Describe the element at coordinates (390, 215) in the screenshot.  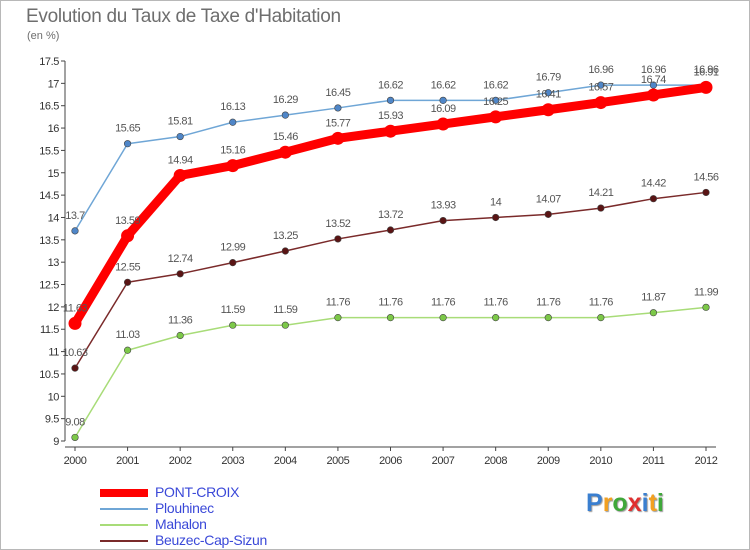
I see `data-label: 13.72` at that location.